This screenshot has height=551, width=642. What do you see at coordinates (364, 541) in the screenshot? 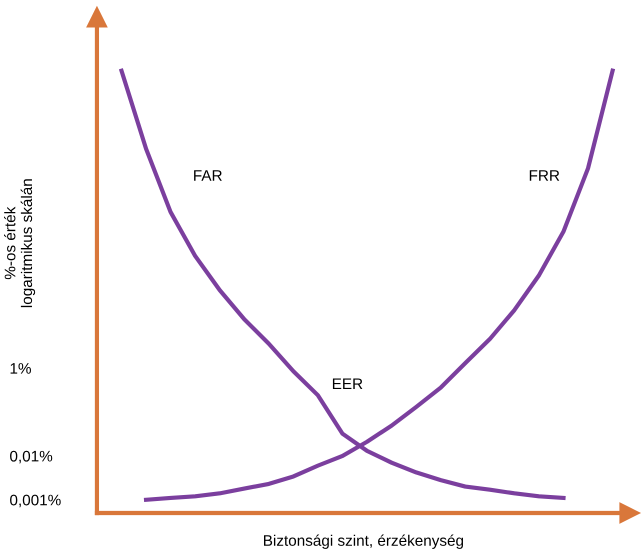
I see `x-axis-title: Biztonsági szint, érzékenység` at bounding box center [364, 541].